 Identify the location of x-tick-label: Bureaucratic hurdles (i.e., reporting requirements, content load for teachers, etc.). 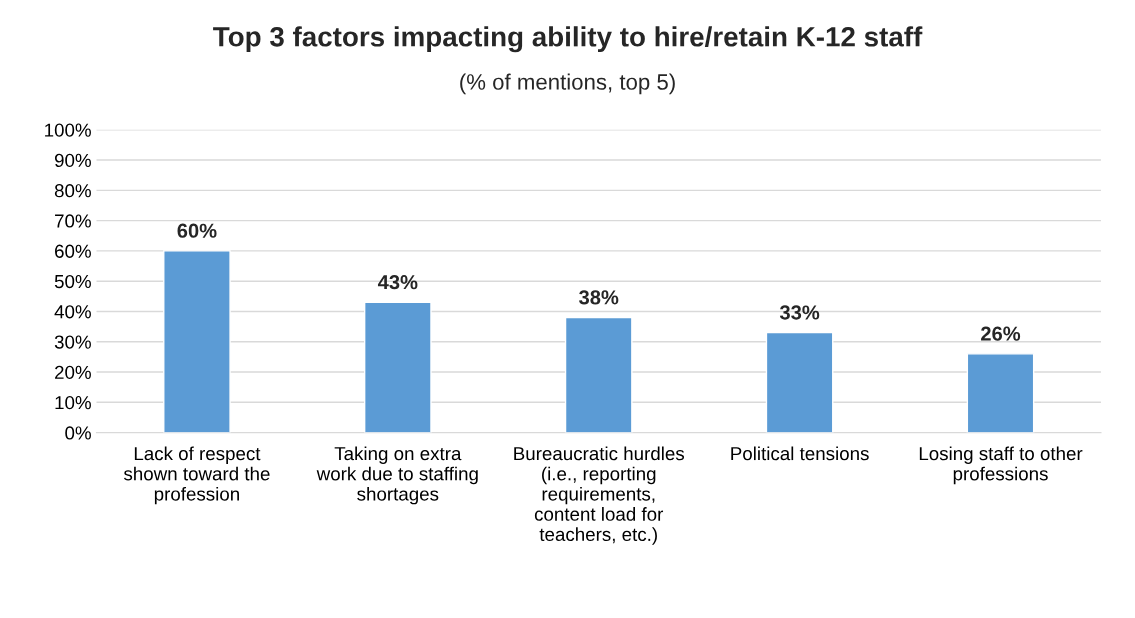
(599, 495).